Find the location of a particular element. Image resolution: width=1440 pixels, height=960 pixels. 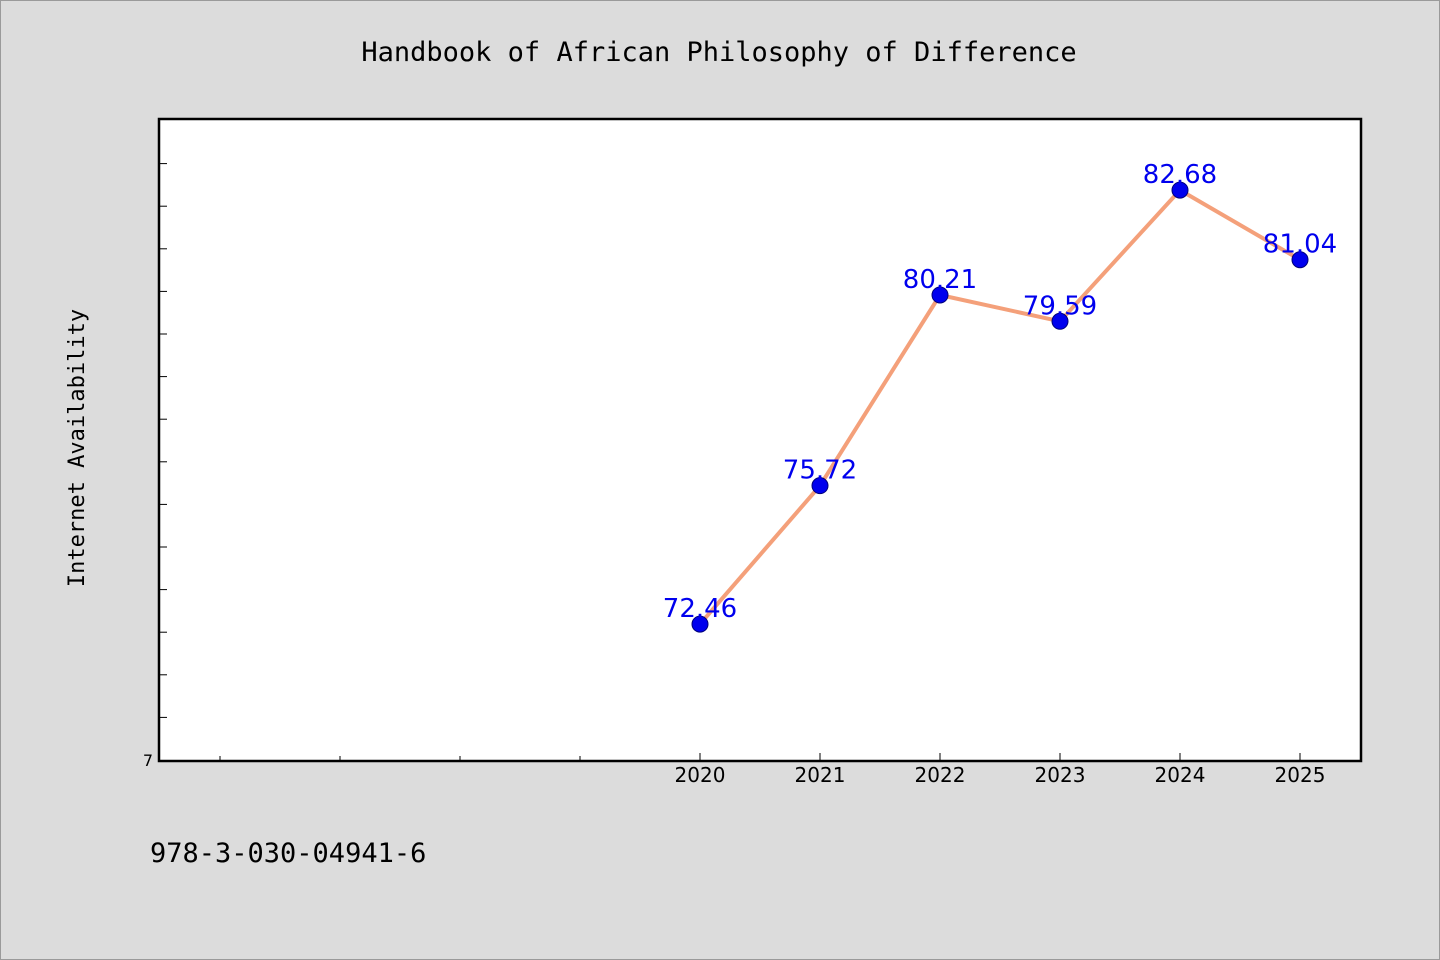

data-label: 82.68 is located at coordinates (1180, 175).